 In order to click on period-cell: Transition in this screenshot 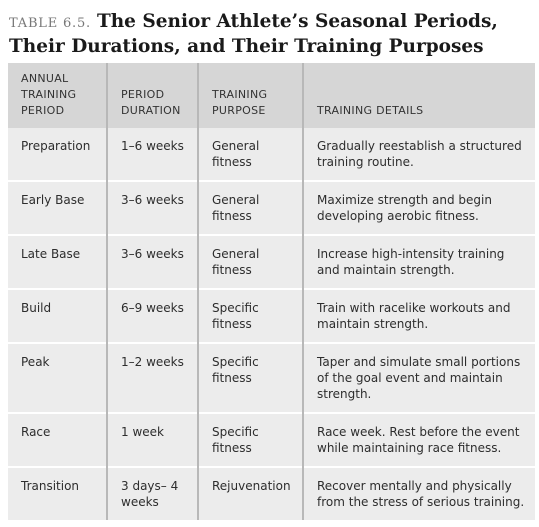, I will do `click(57, 493)`.